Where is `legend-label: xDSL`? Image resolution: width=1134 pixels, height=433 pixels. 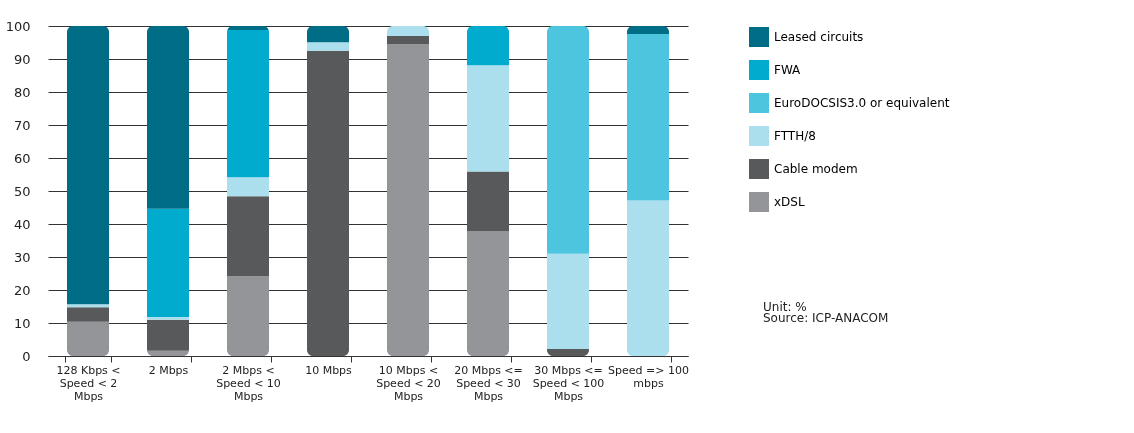 legend-label: xDSL is located at coordinates (789, 202).